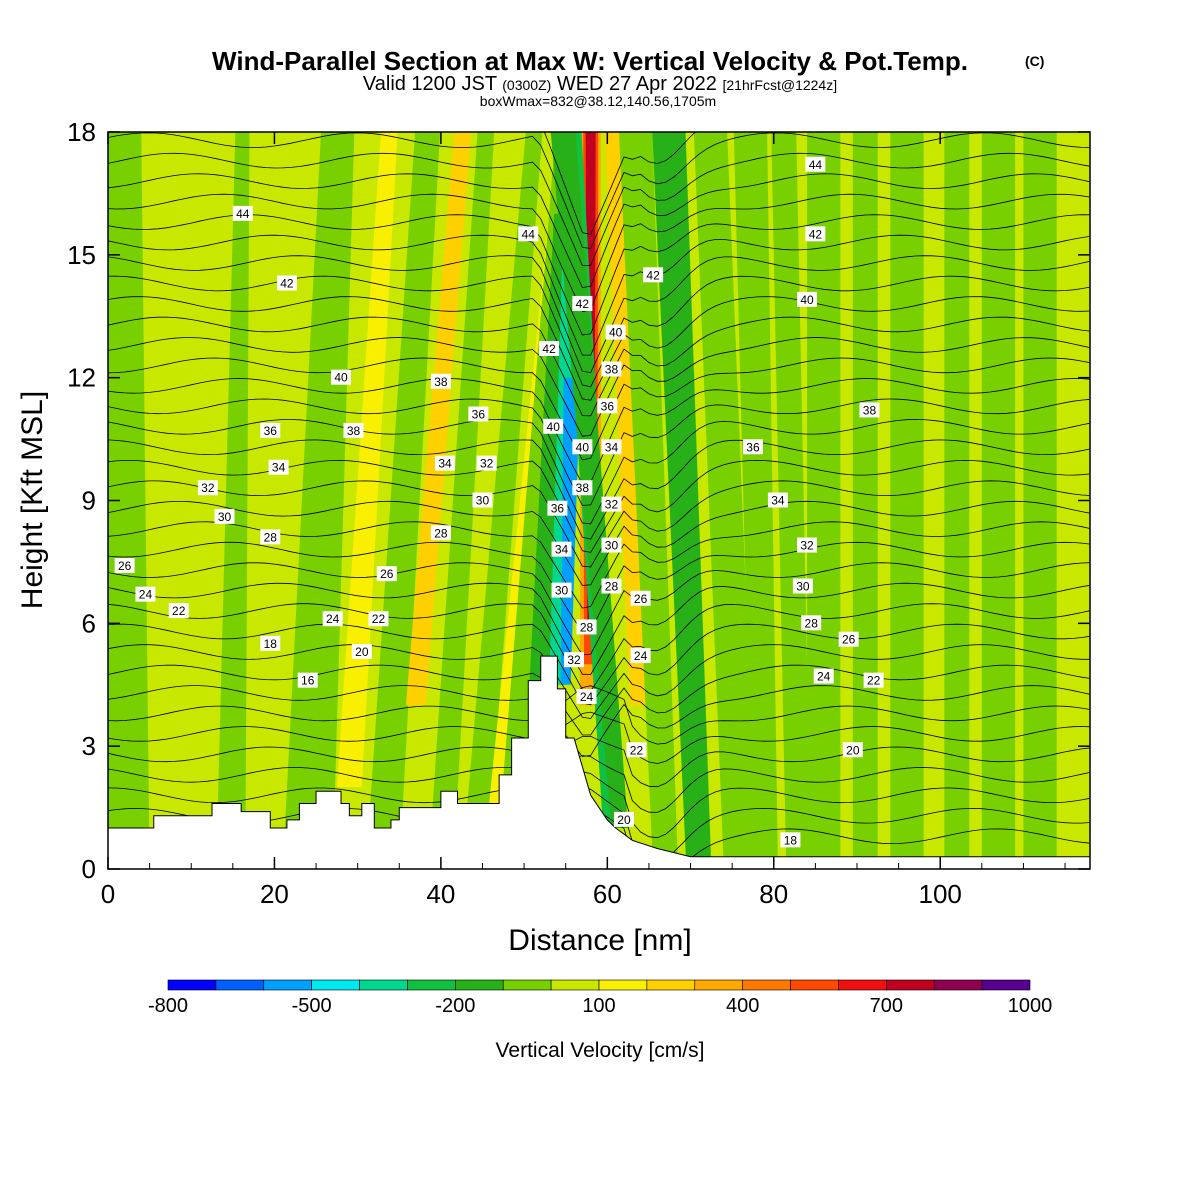 The width and height of the screenshot is (1200, 1200). I want to click on terrain-mask, so click(599, 762).